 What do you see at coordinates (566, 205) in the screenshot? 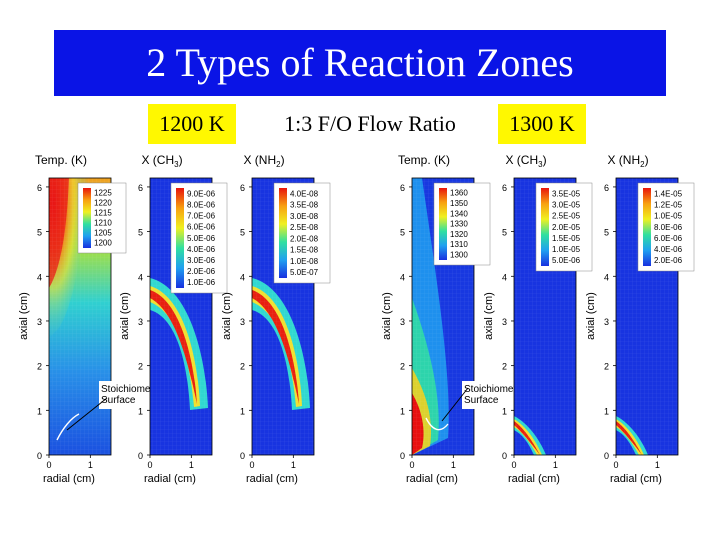
I see `legend-entry: 3.0E-05` at bounding box center [566, 205].